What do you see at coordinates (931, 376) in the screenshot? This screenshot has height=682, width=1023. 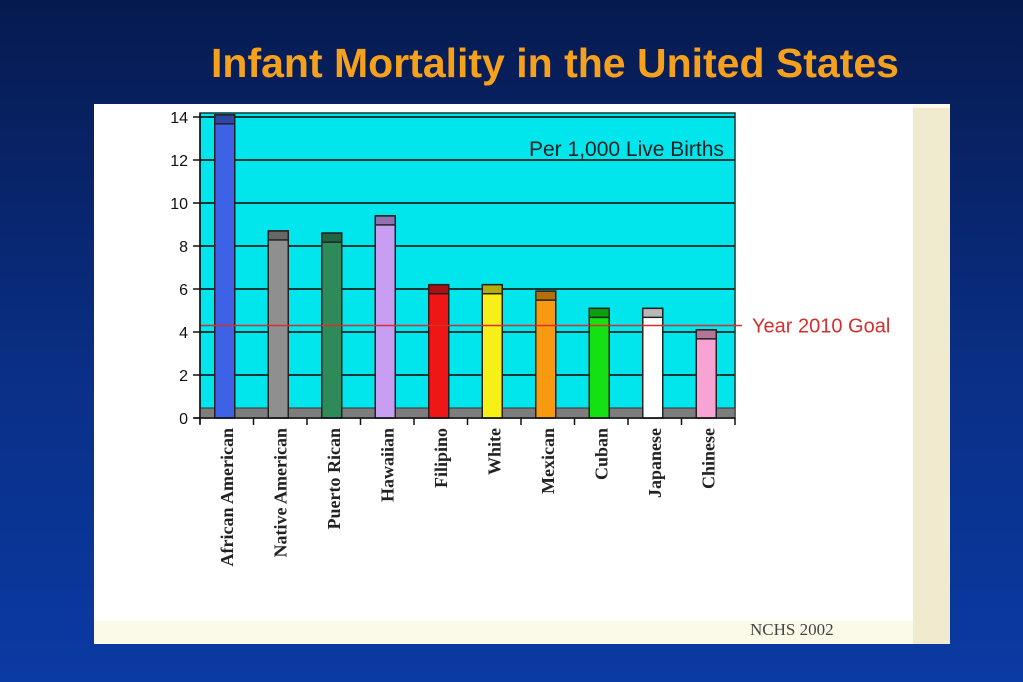 I see `chart-panel-shadow` at bounding box center [931, 376].